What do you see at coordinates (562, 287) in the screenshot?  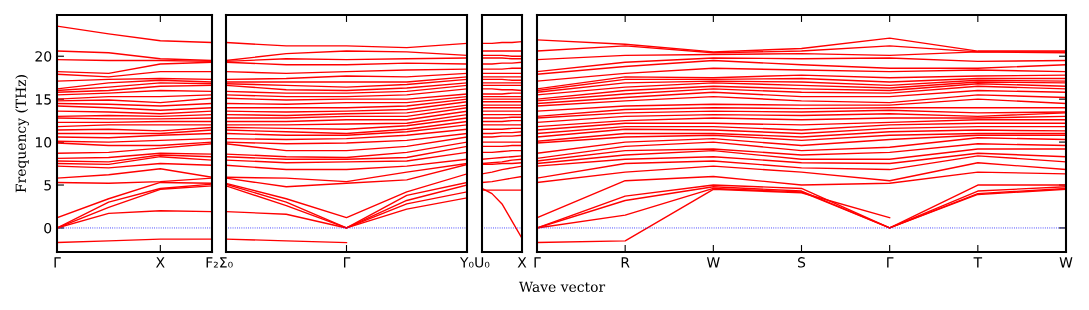 I see `x-axis-title: Wave vector` at bounding box center [562, 287].